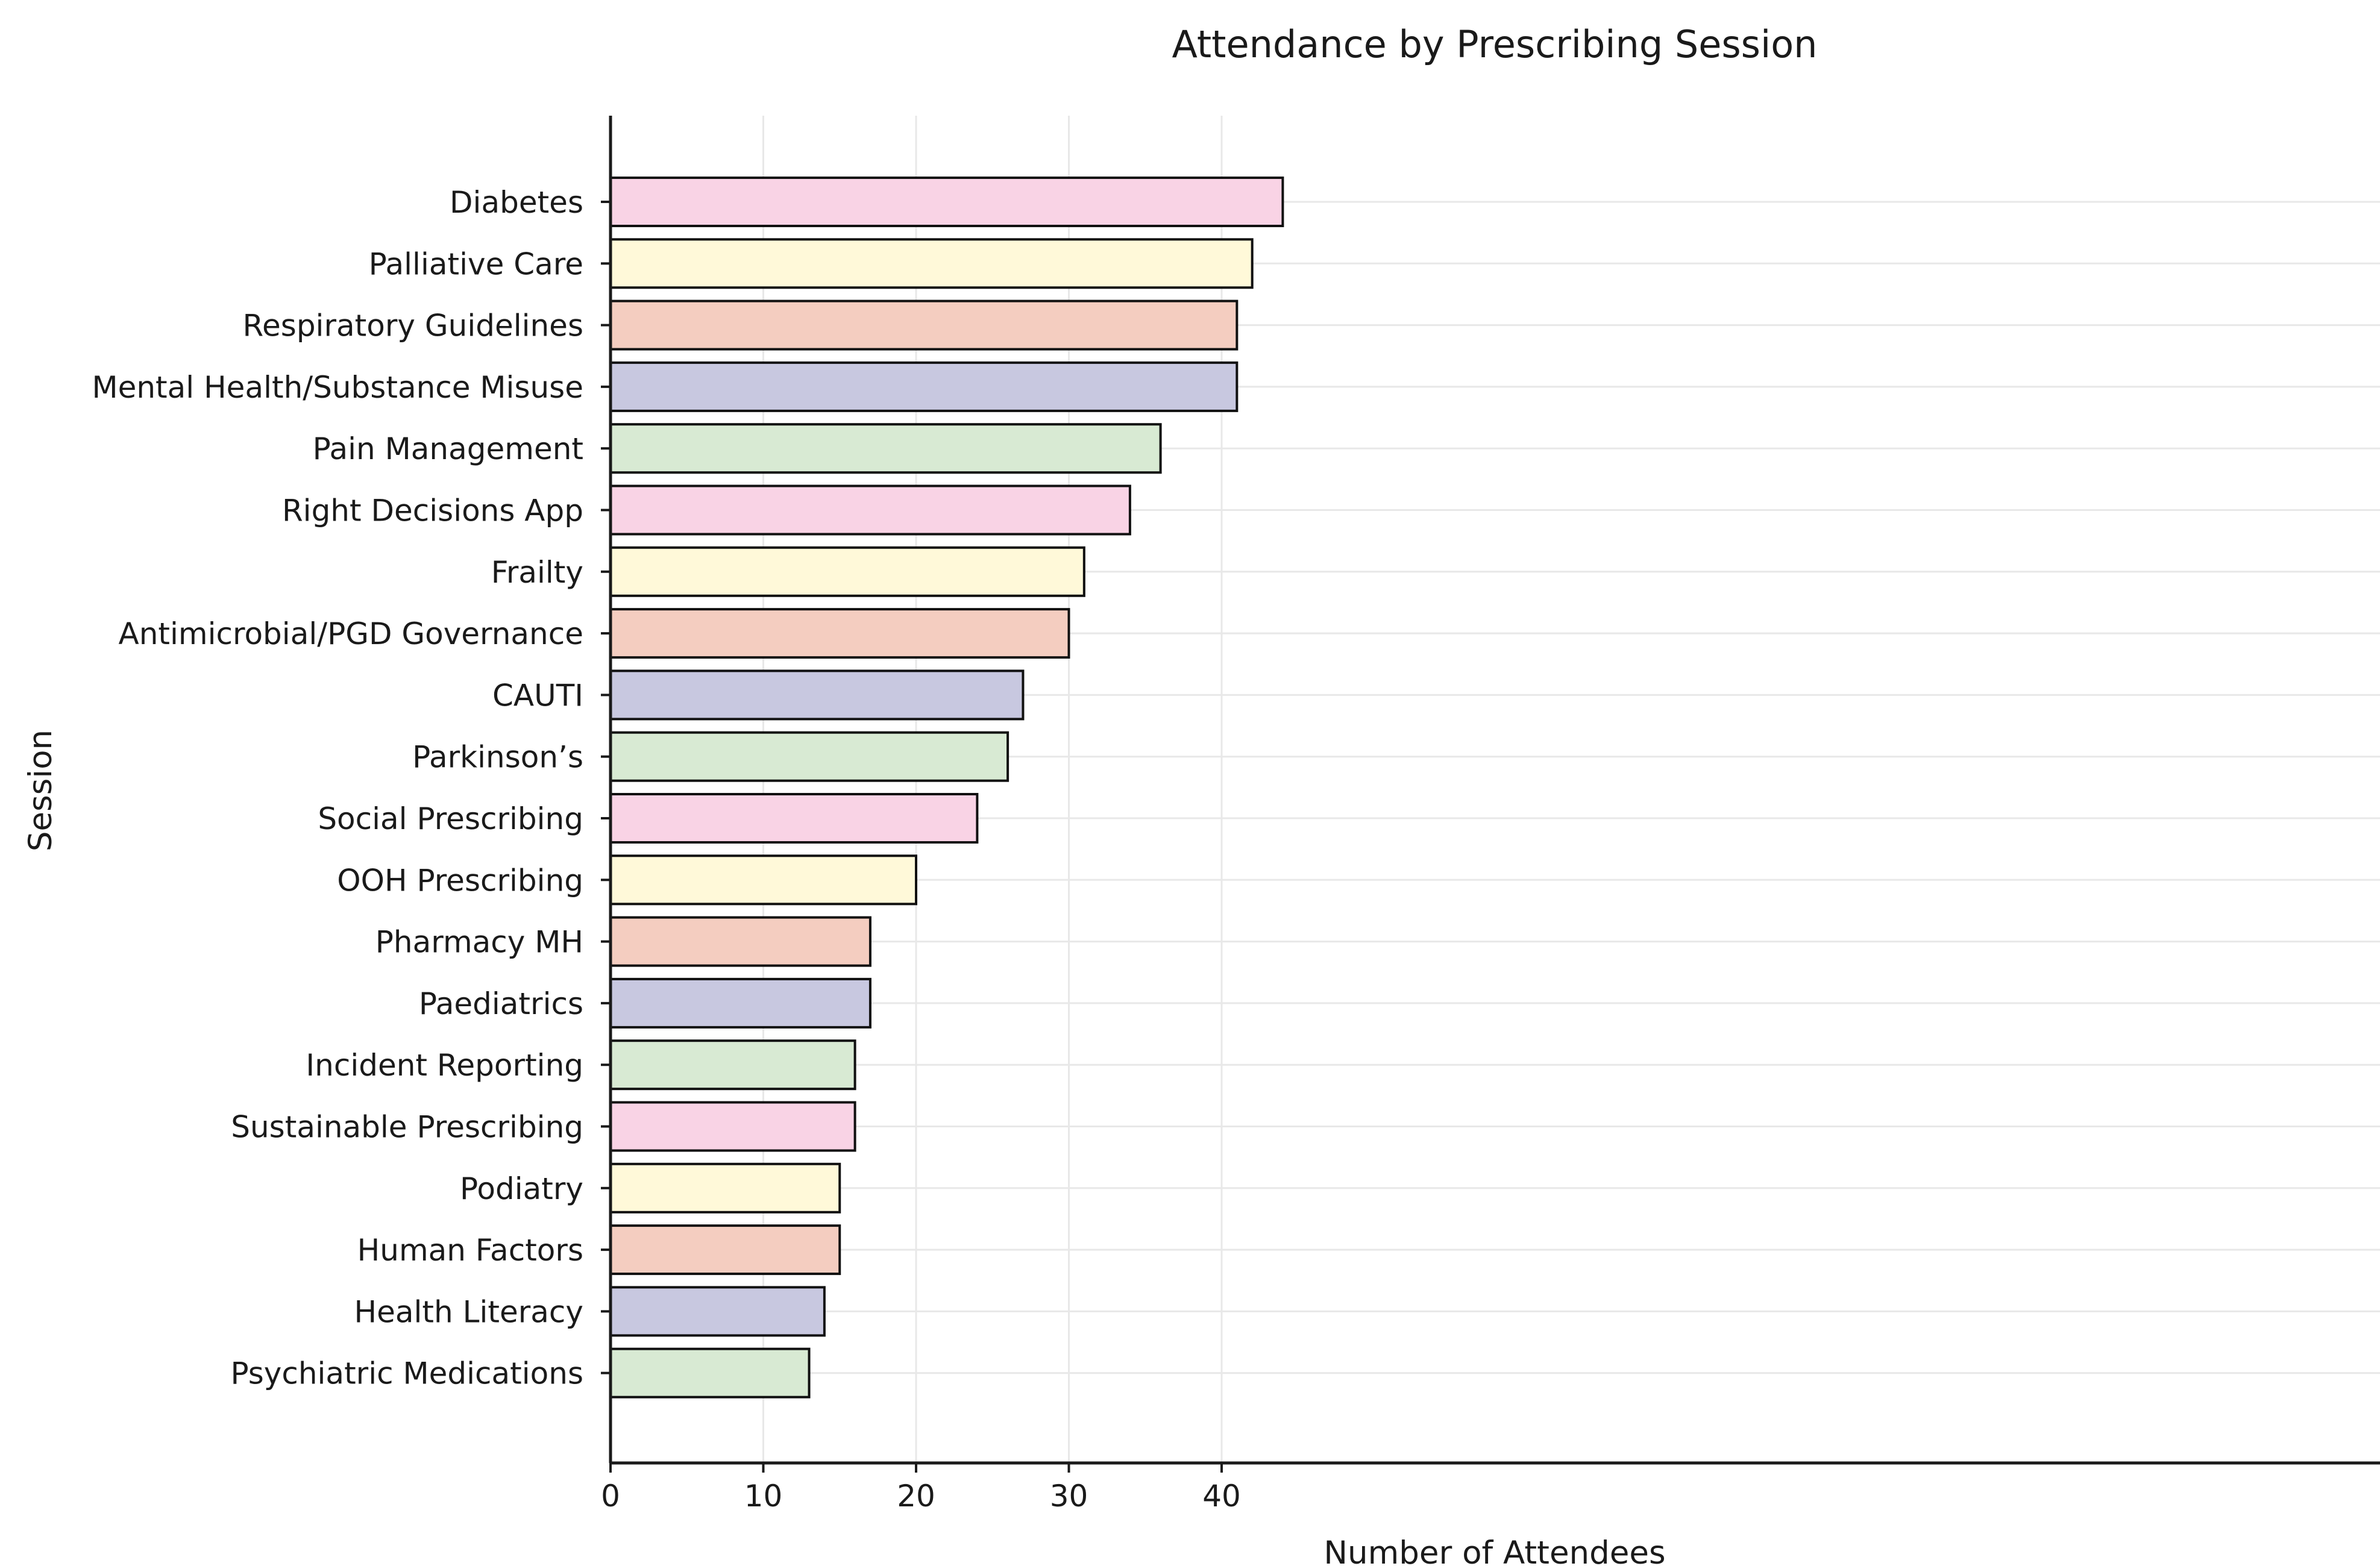  What do you see at coordinates (460, 881) in the screenshot?
I see `y-tick-label: OOH Prescribing` at bounding box center [460, 881].